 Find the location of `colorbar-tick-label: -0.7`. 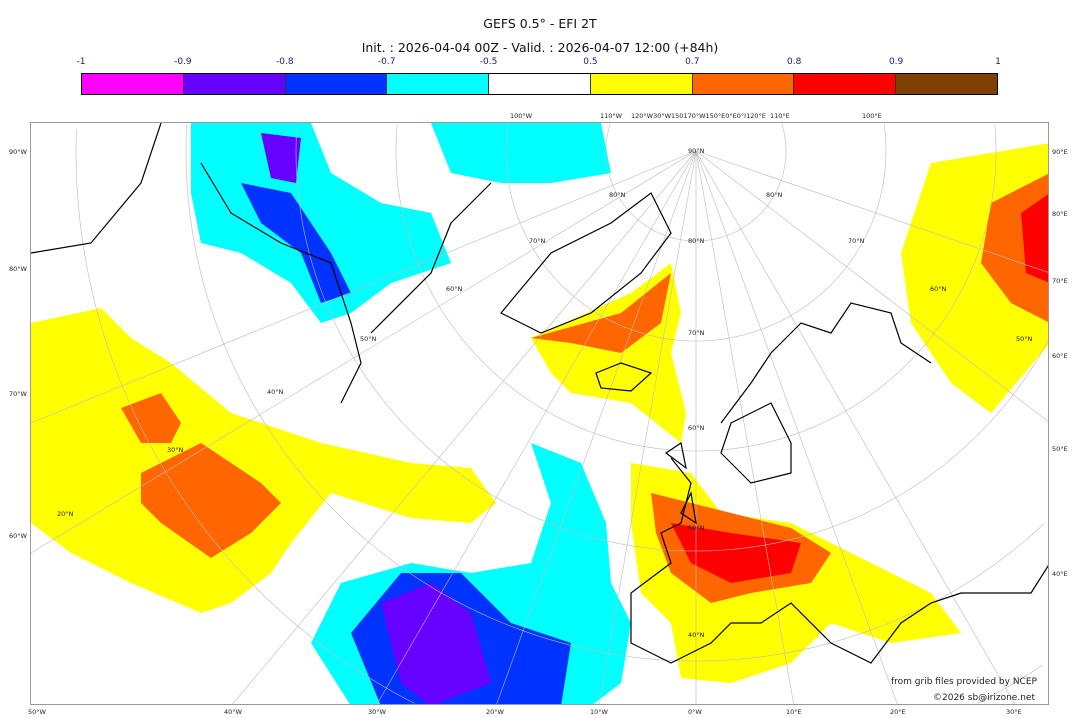

colorbar-tick-label: -0.7 is located at coordinates (386, 62).